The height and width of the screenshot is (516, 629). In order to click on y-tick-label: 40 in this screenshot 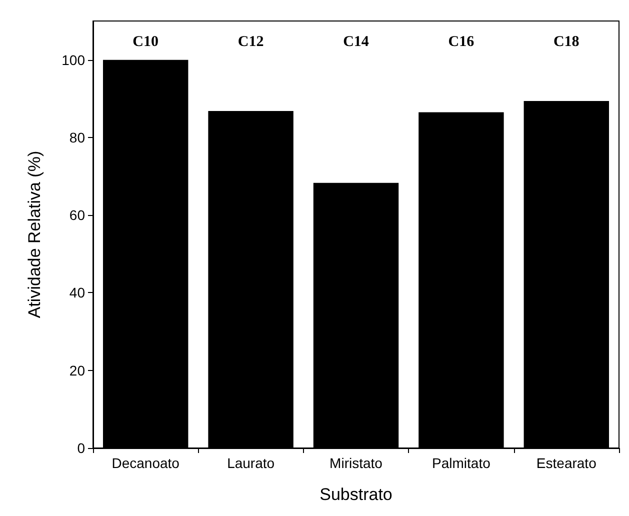, I will do `click(77, 292)`.